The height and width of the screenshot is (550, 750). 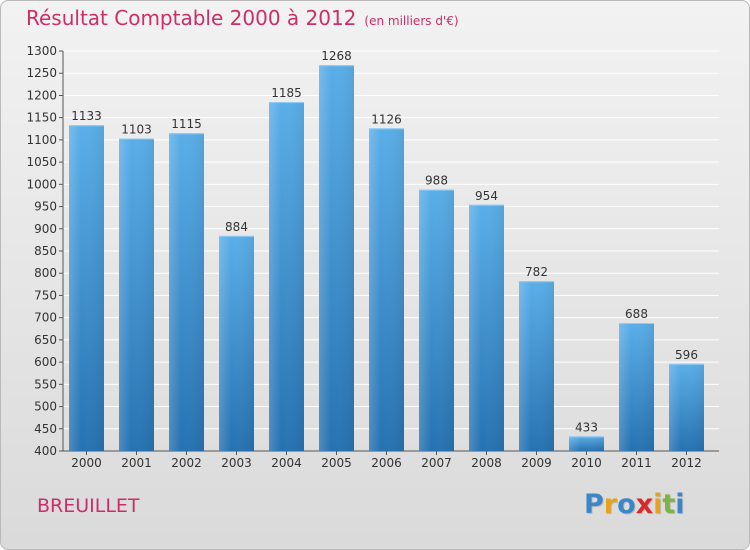 I want to click on bar-group: 782, so click(x=536, y=358).